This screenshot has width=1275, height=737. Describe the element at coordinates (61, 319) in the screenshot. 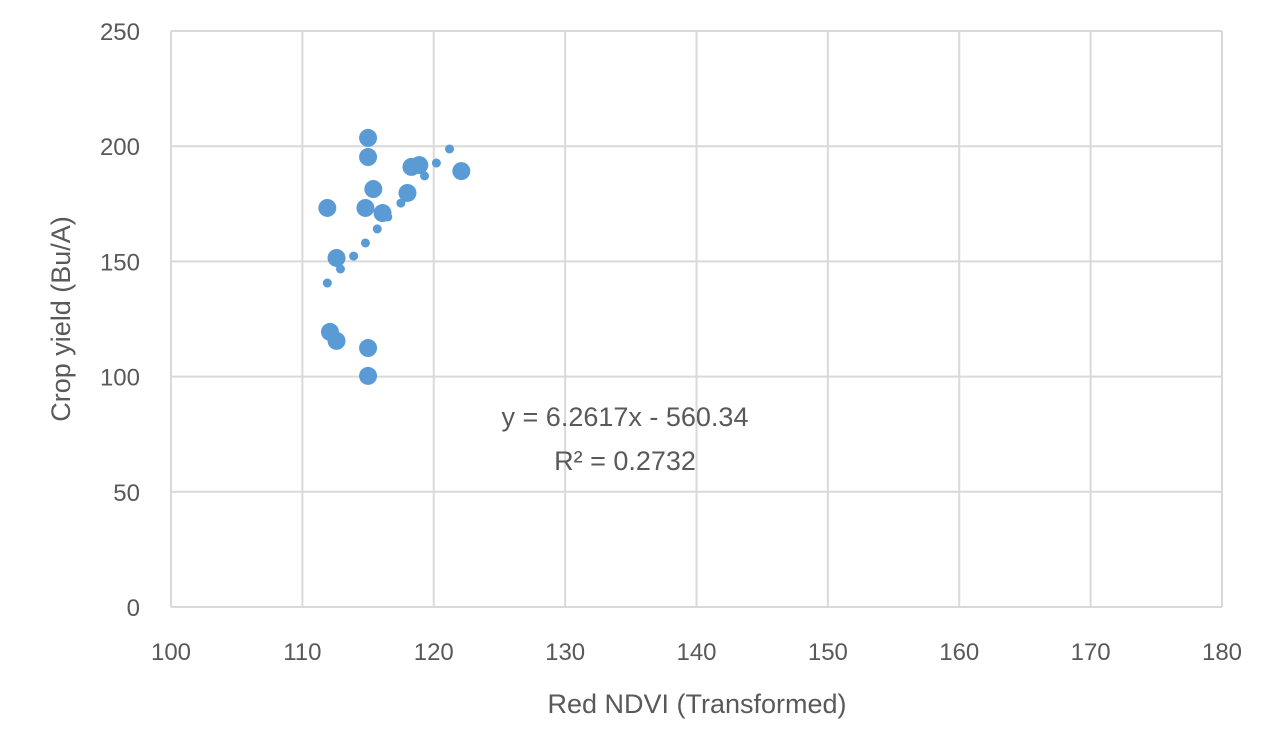

I see `y-axis-label: Crop yield (Bu/A)` at that location.